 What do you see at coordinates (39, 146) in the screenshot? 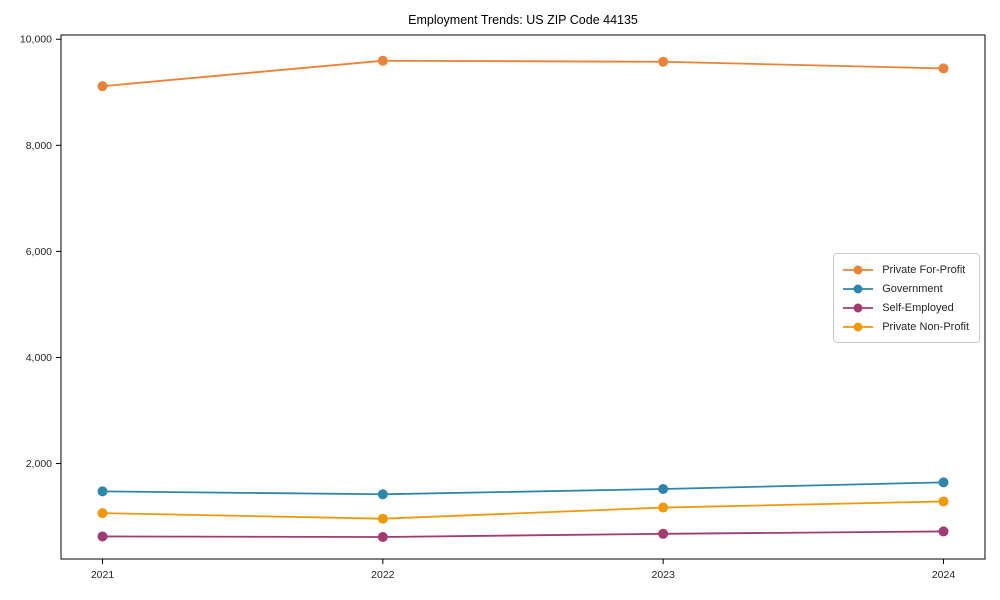
I see `y-tick-label: 8,000` at bounding box center [39, 146].